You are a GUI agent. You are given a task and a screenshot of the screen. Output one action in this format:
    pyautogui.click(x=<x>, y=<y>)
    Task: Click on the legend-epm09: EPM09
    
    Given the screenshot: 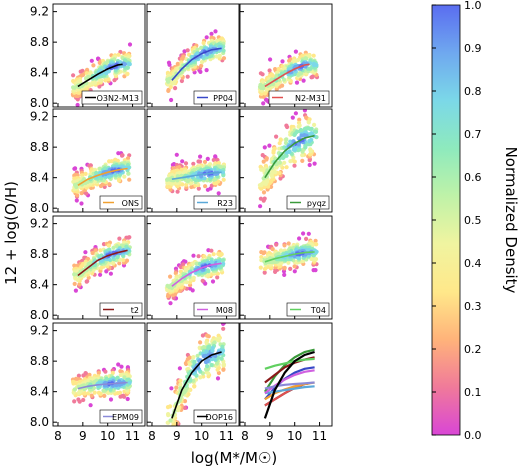 What is the action you would take?
    pyautogui.click(x=121, y=416)
    